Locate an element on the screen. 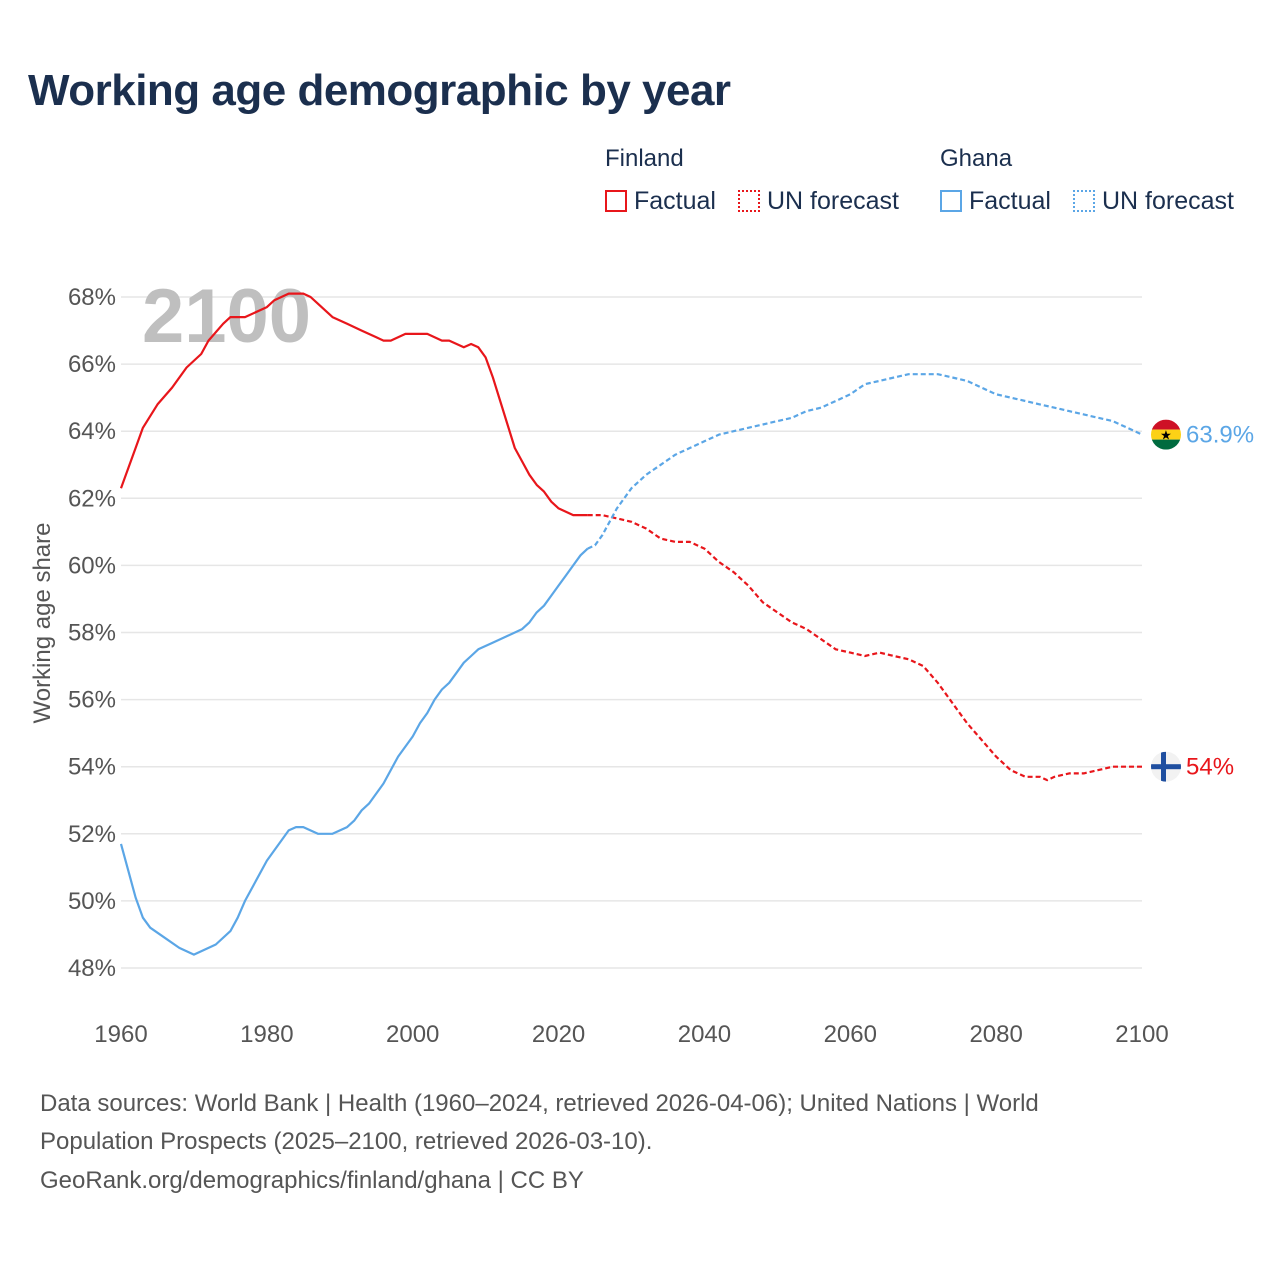  y-tick-label: 48% is located at coordinates (92, 968).